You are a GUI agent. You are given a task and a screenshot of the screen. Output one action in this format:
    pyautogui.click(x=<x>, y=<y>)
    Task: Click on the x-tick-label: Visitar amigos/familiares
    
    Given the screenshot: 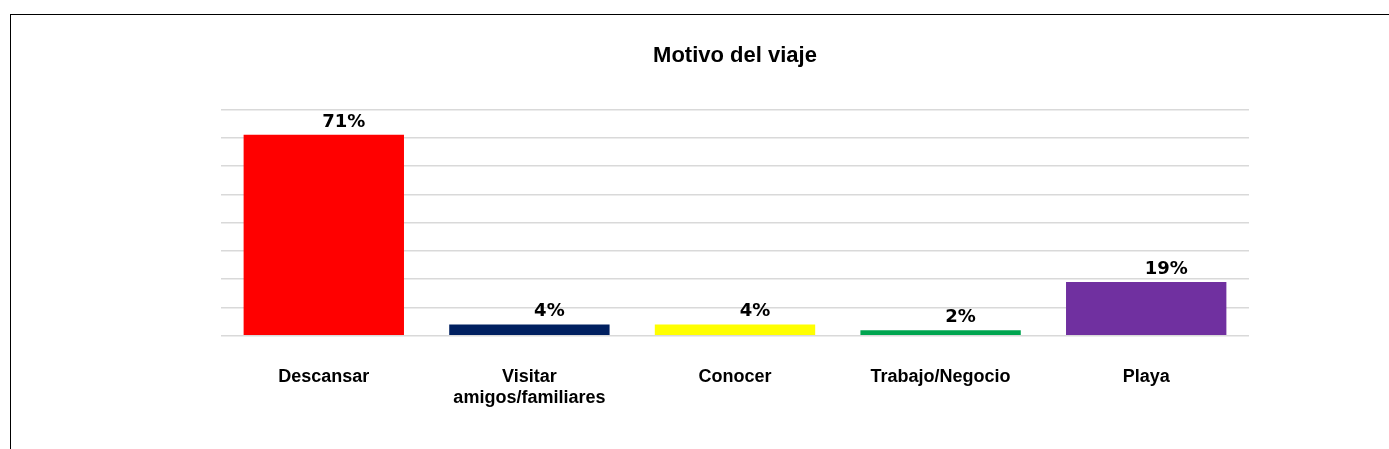 What is the action you would take?
    pyautogui.click(x=529, y=386)
    